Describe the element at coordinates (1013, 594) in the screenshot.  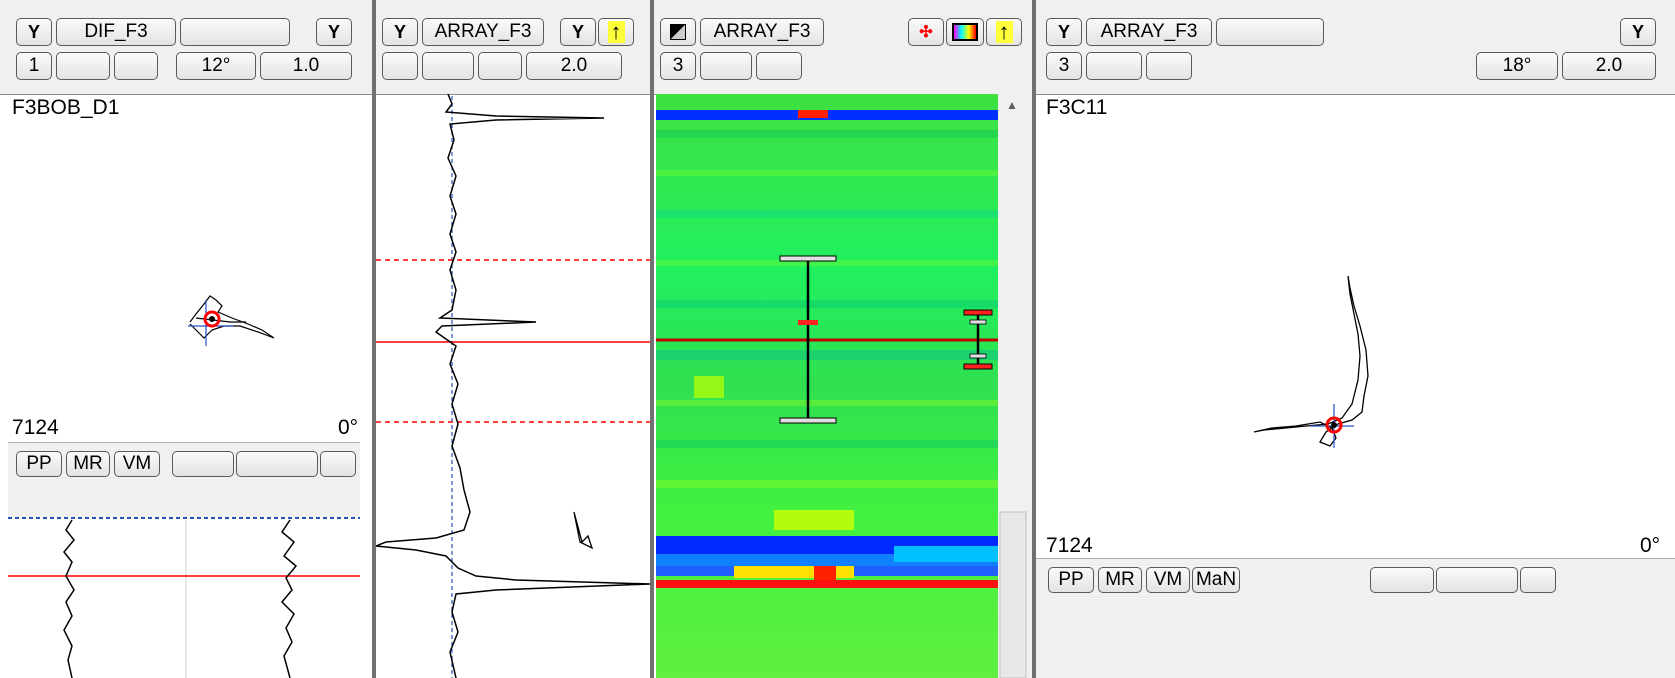
I see `scrollbar-thumb` at that location.